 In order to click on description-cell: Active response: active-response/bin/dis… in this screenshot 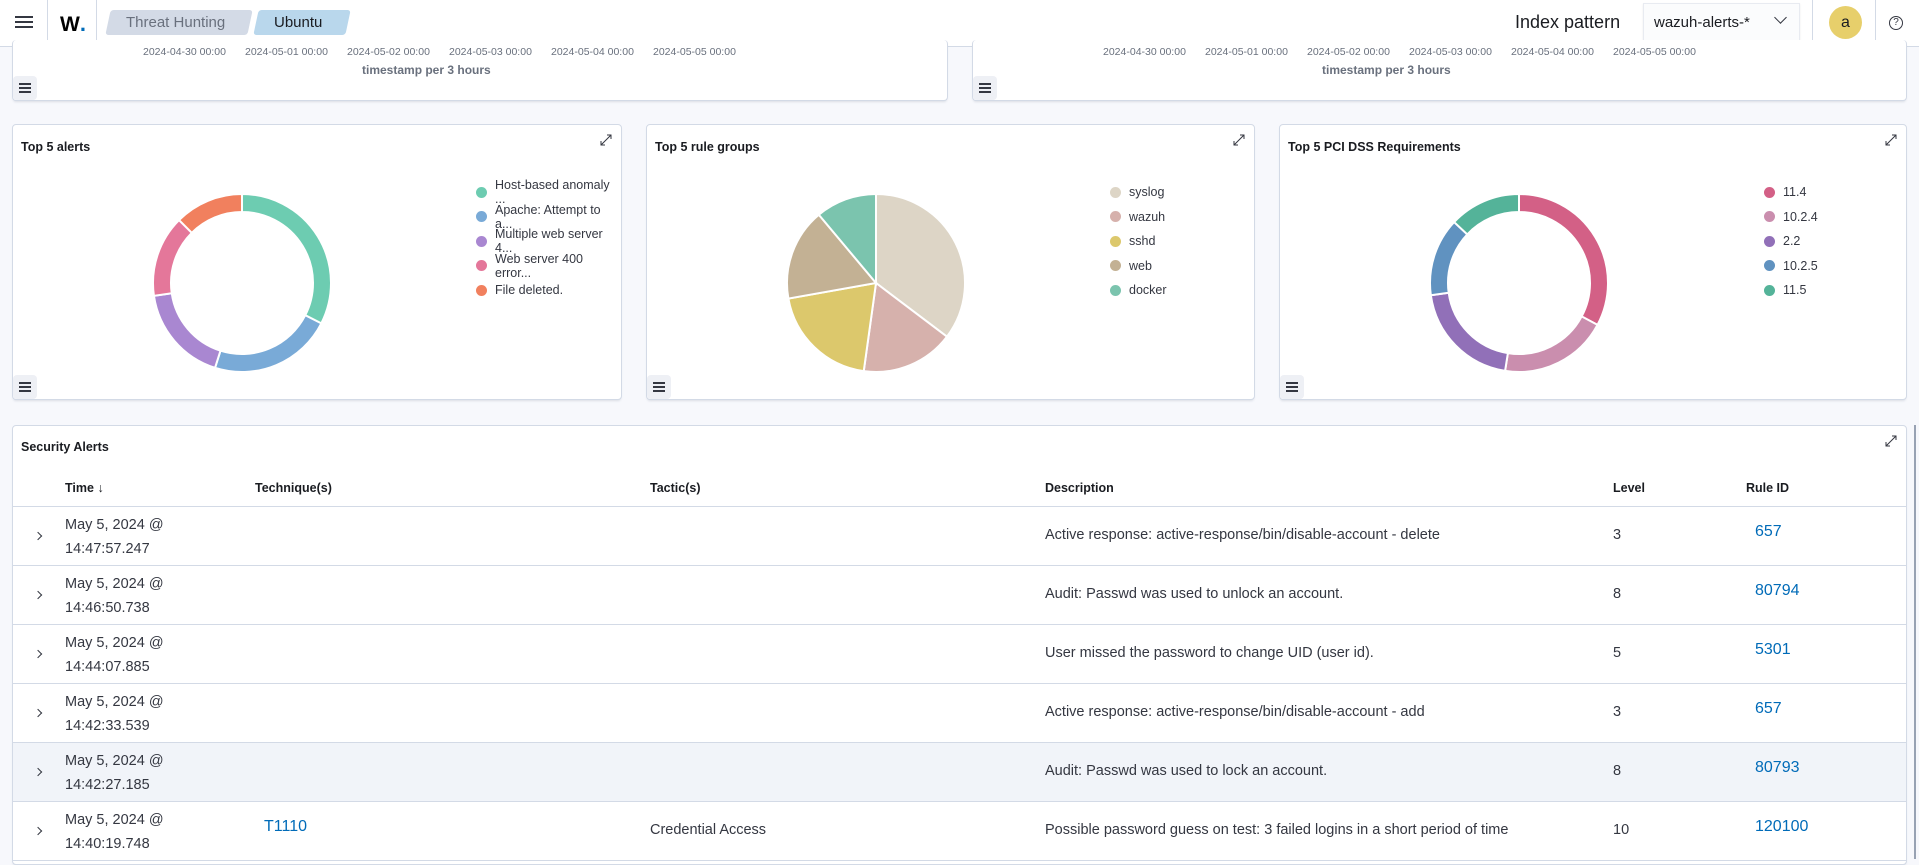, I will do `click(1235, 712)`.